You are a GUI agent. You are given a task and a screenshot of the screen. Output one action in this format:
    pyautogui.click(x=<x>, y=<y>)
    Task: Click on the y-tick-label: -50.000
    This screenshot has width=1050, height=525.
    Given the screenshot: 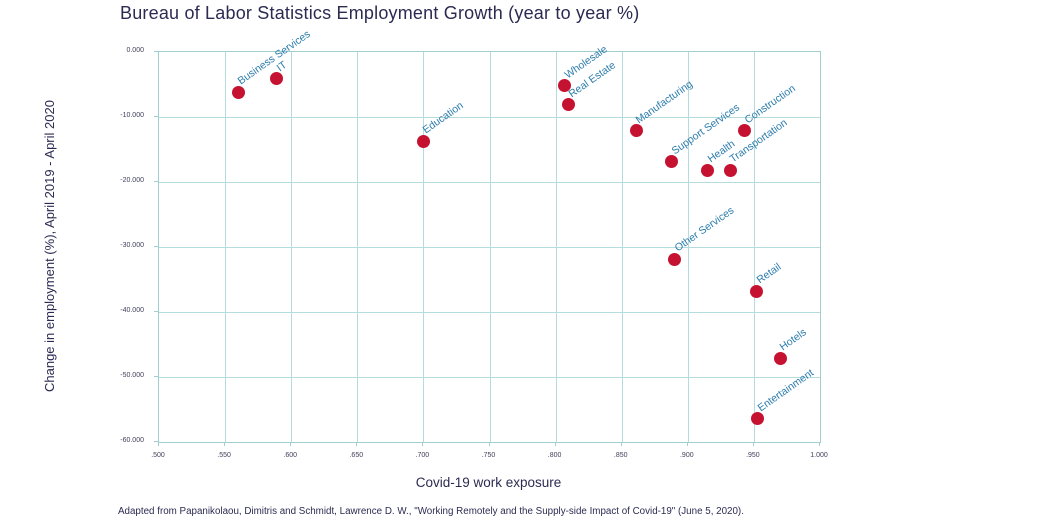 What is the action you would take?
    pyautogui.click(x=132, y=375)
    